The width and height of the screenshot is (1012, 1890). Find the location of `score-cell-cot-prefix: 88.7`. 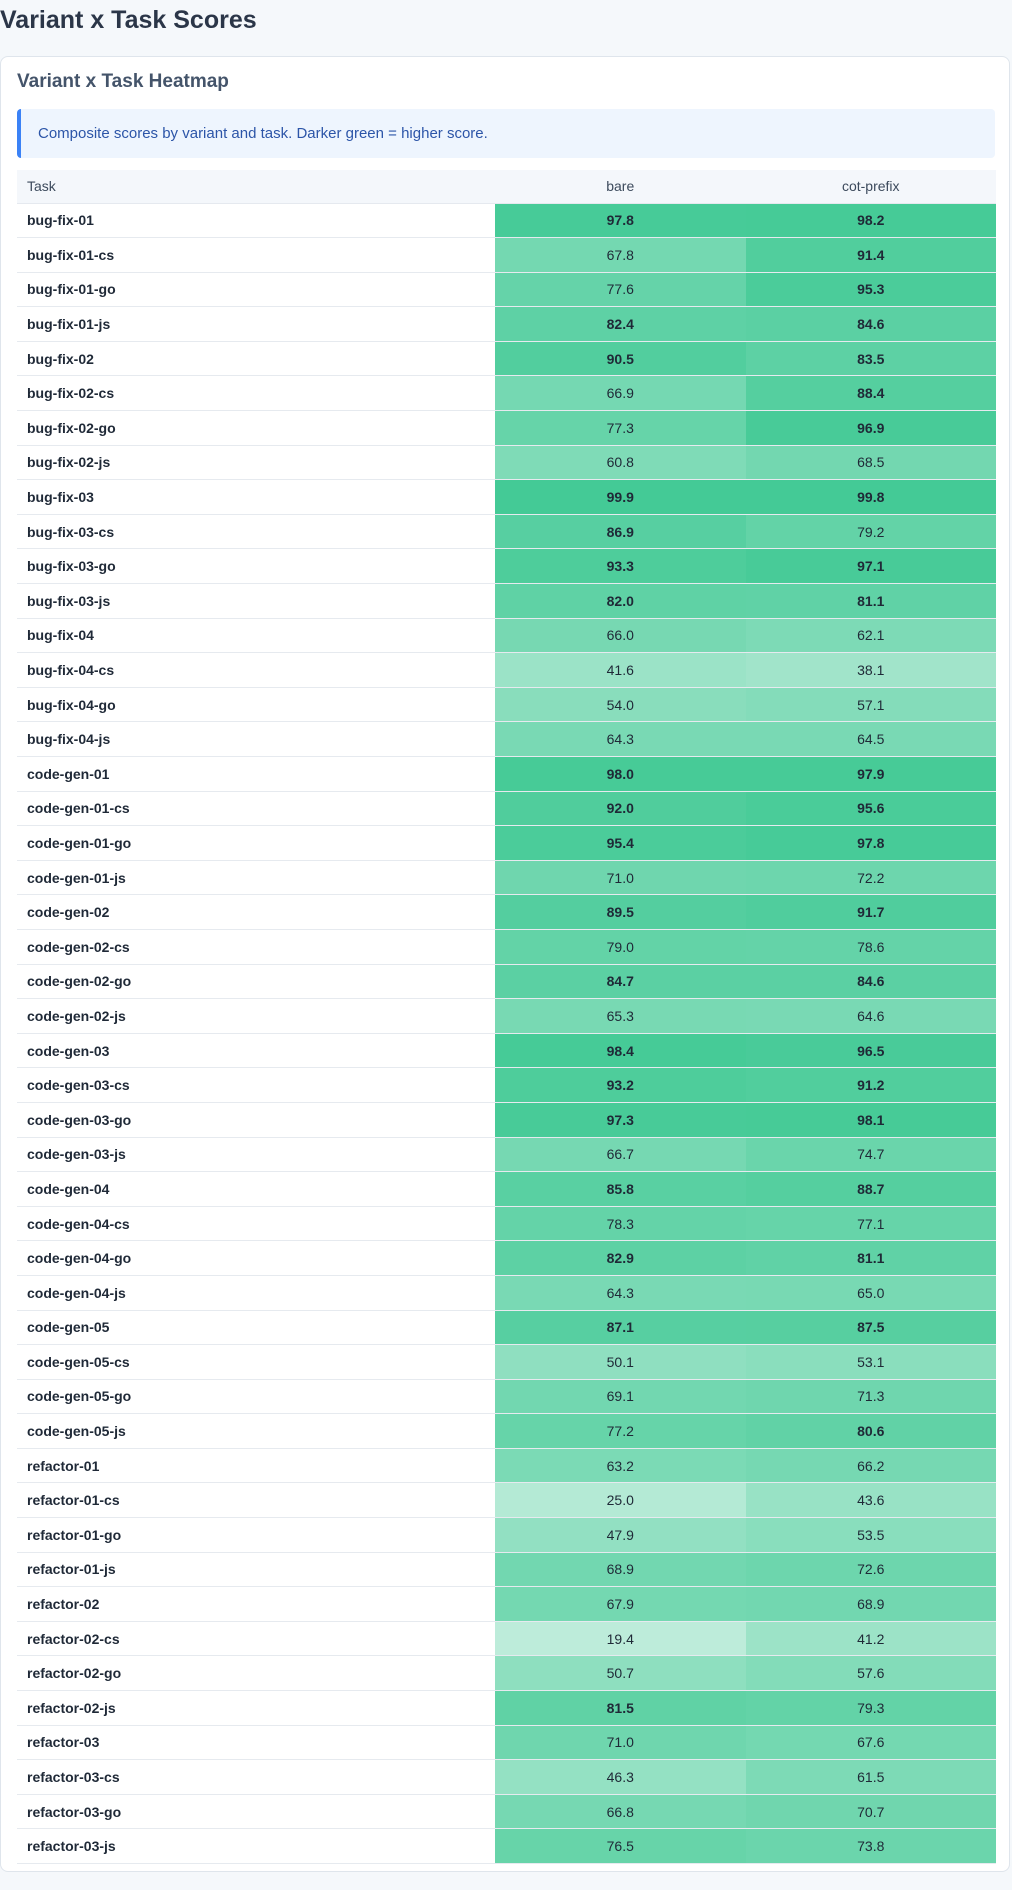

score-cell-cot-prefix: 88.7 is located at coordinates (870, 1189).